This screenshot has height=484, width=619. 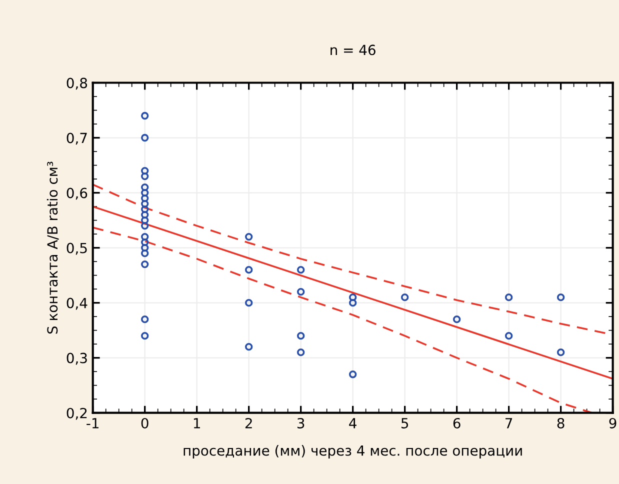 I want to click on x-tick-label: 0, so click(x=144, y=423).